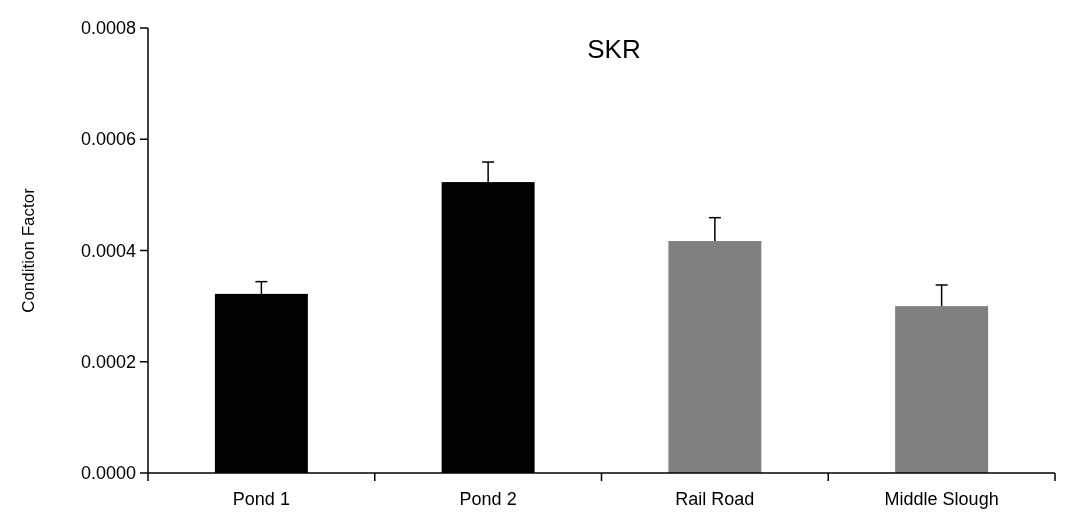  Describe the element at coordinates (28, 250) in the screenshot. I see `y-axis-title: Condition Factor` at that location.